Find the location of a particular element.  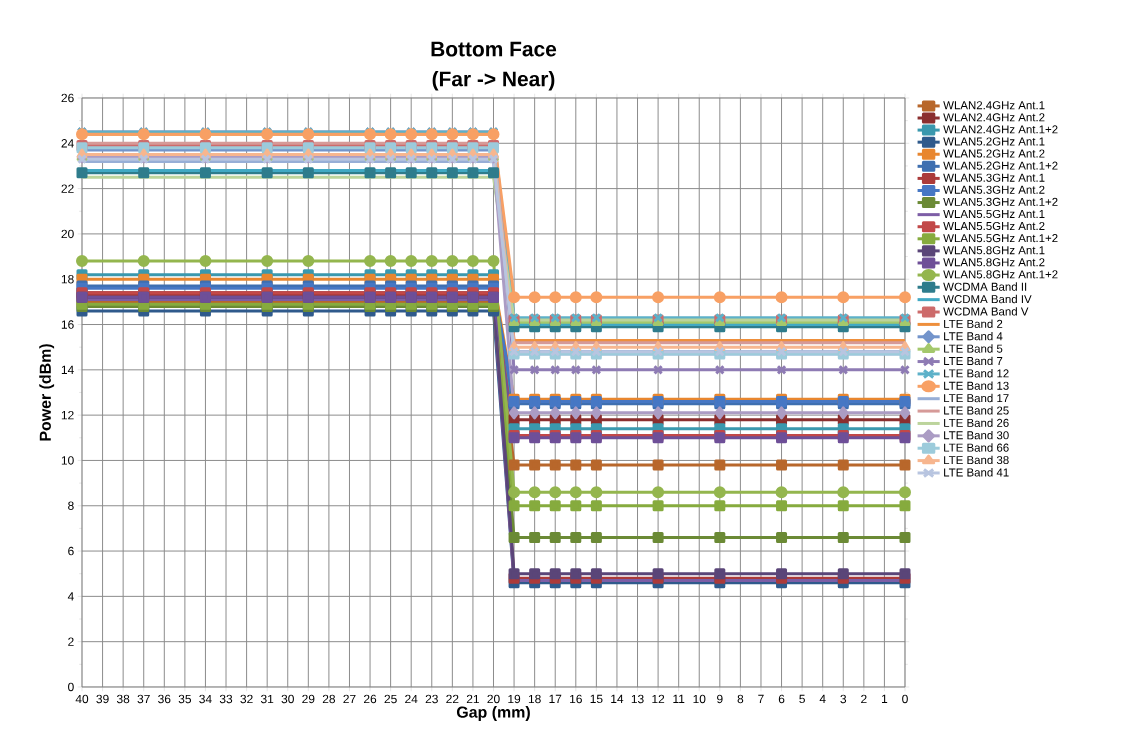

x-tick-label: 4 is located at coordinates (822, 698).